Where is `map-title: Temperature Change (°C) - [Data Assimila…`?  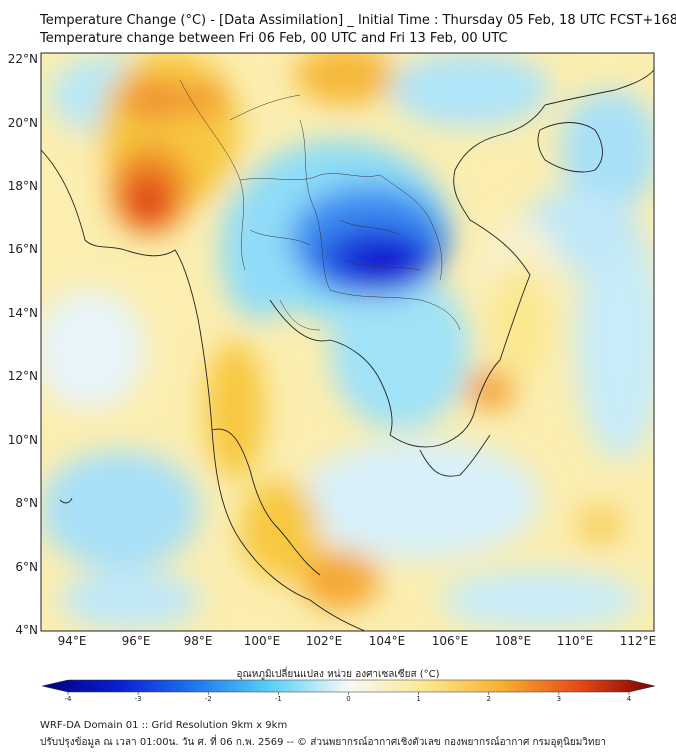 map-title: Temperature Change (°C) - [Data Assimila… is located at coordinates (358, 20).